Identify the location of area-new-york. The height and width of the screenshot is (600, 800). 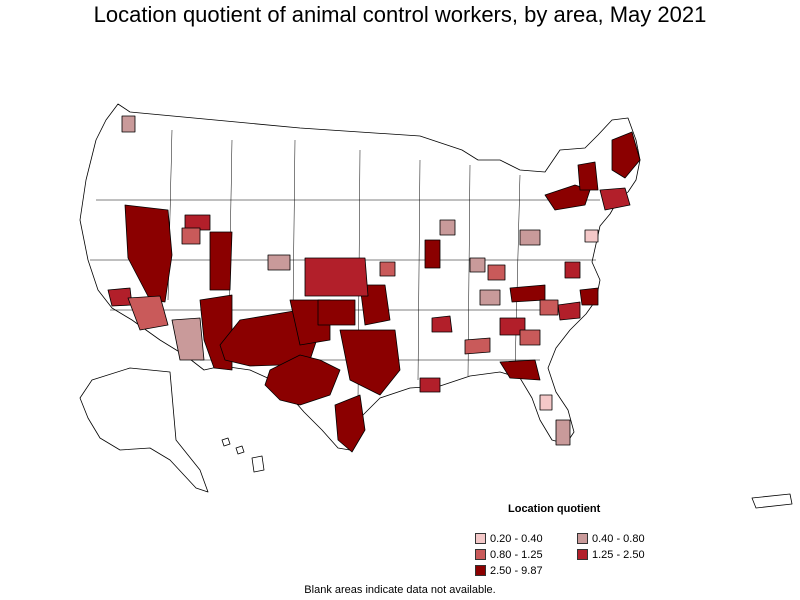
(567, 197).